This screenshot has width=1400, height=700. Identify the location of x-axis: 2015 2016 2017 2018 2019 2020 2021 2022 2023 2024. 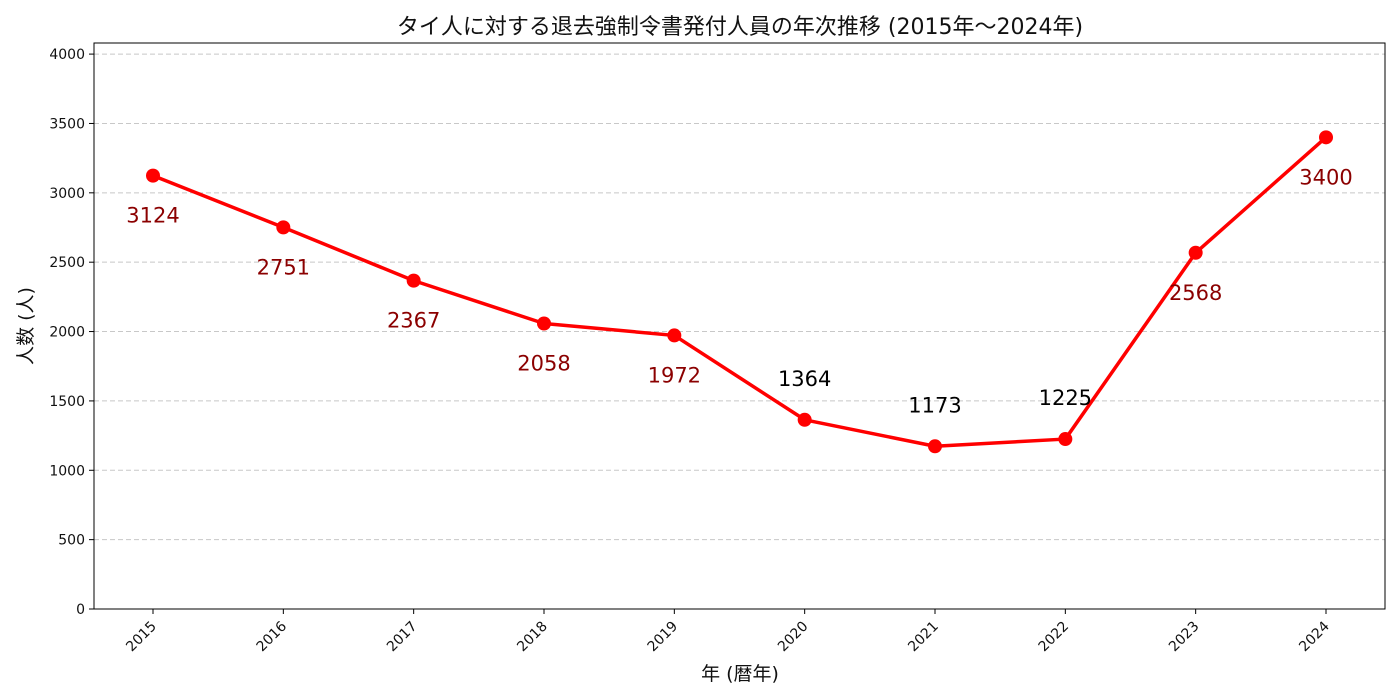
(728, 632).